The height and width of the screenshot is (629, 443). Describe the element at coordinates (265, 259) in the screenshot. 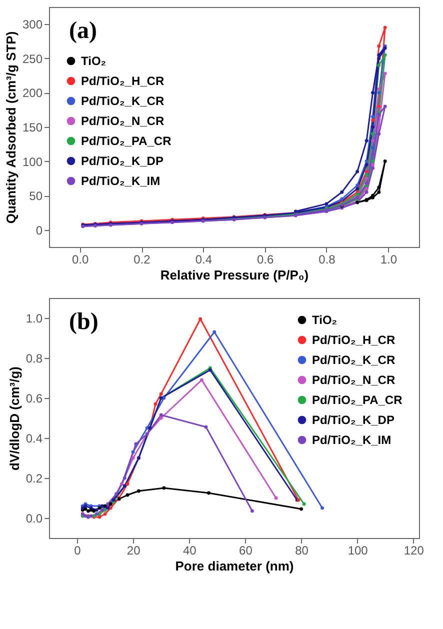

I see `x-tick-label: 0.6` at that location.